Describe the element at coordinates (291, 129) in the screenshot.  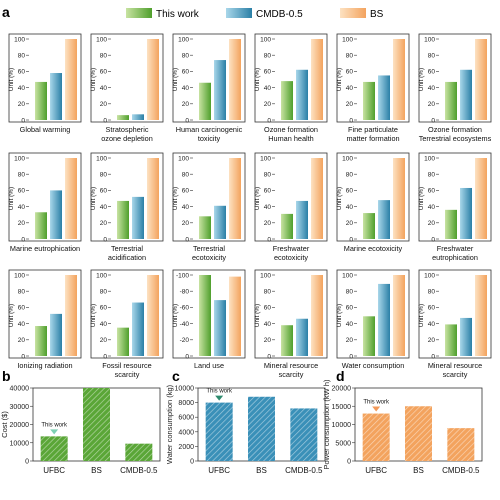
I see `chart-title: Ozone formation` at that location.